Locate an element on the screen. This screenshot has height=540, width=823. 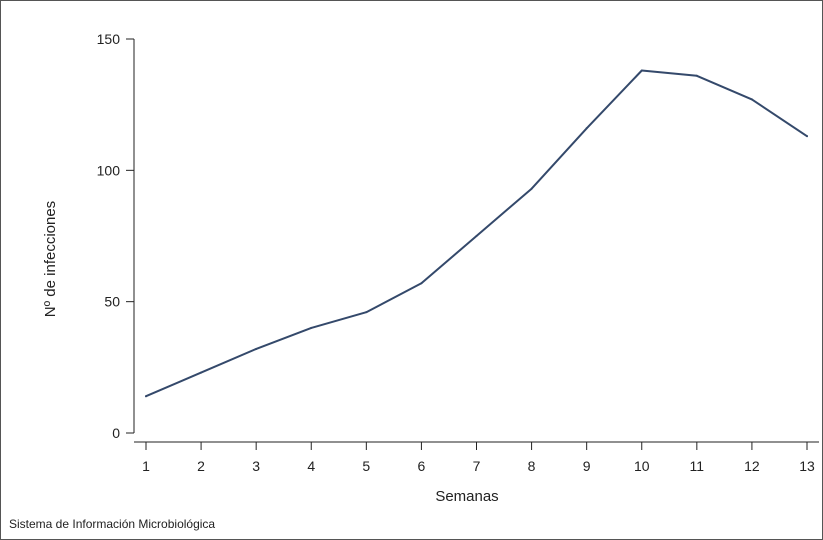
x-tick-label: 11 is located at coordinates (697, 466).